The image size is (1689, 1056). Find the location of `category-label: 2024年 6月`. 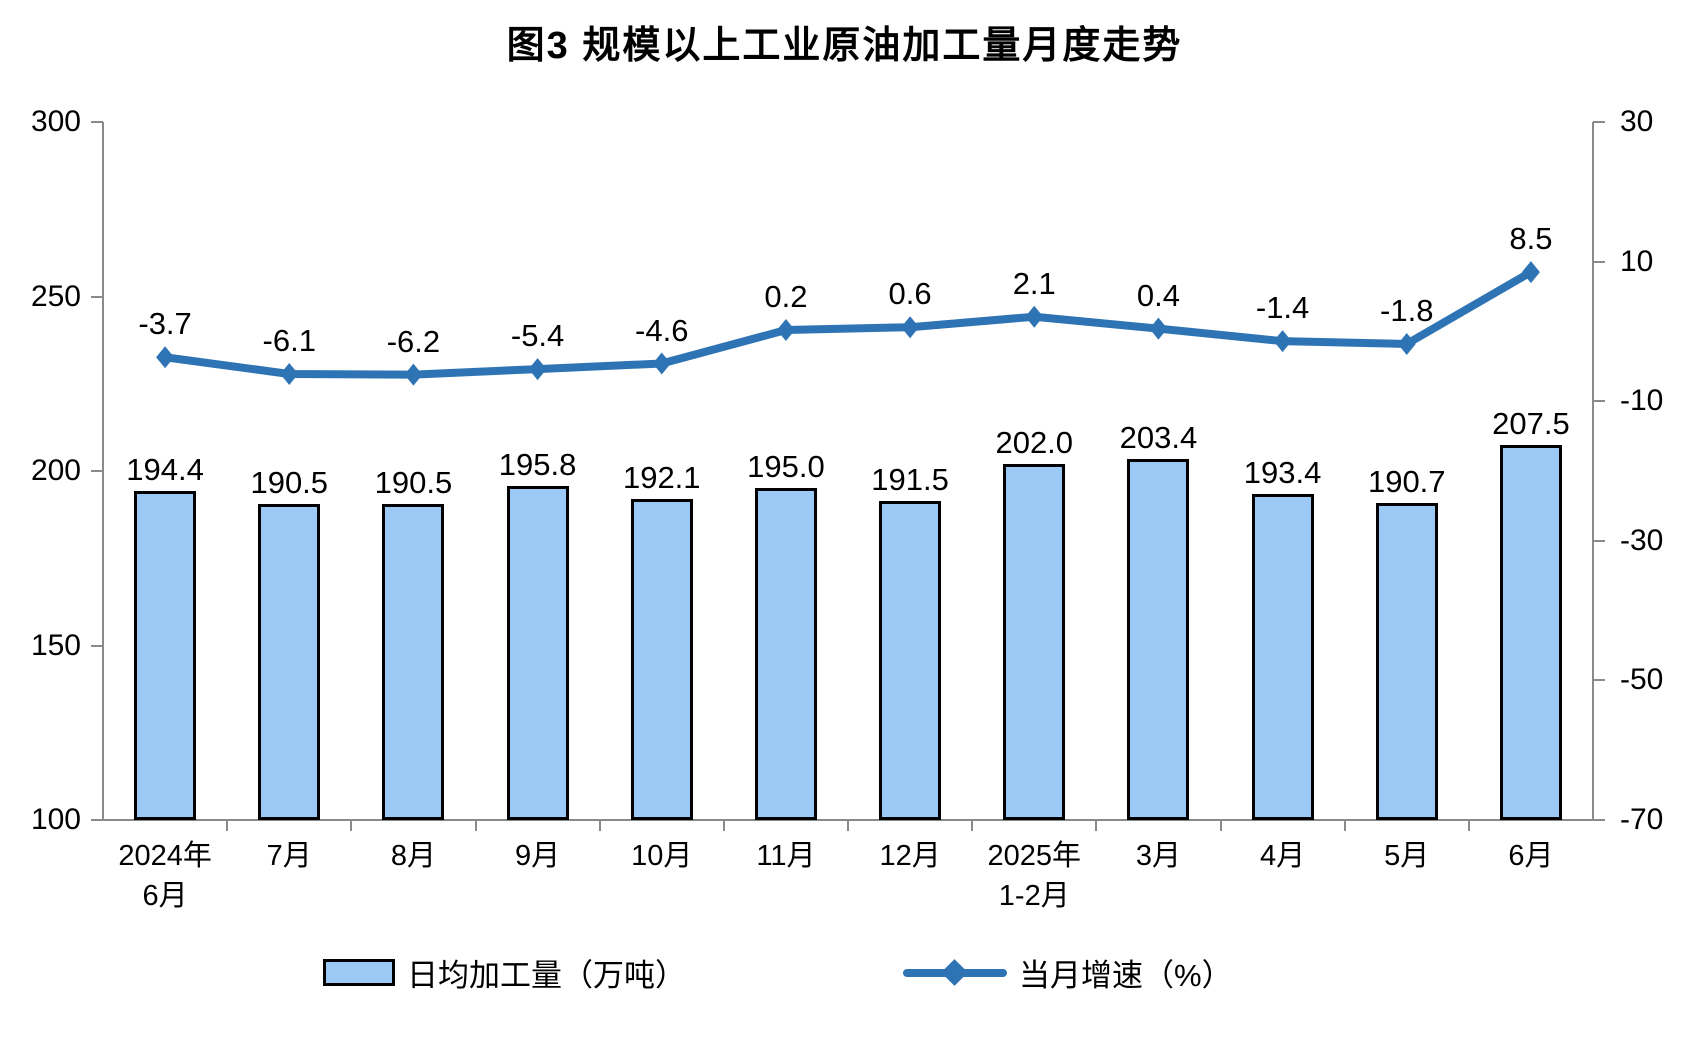

category-label: 2024年 6月 is located at coordinates (165, 876).